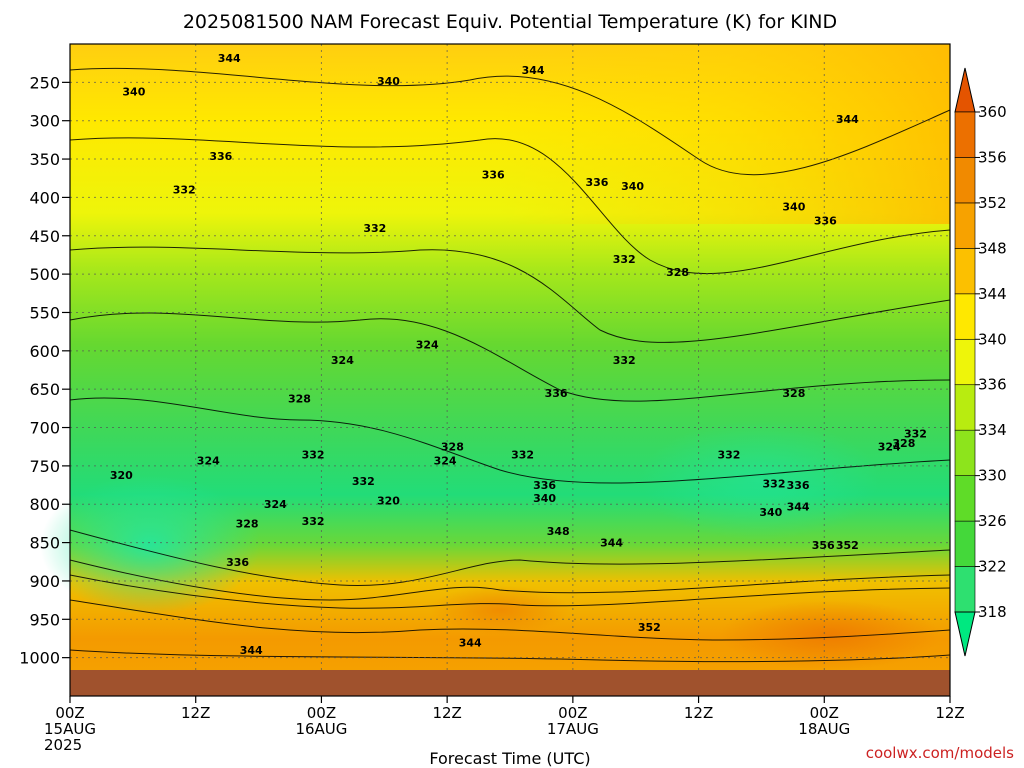 This screenshot has width=1024, height=768. Describe the element at coordinates (992, 294) in the screenshot. I see `colorbar-label: 344` at that location.